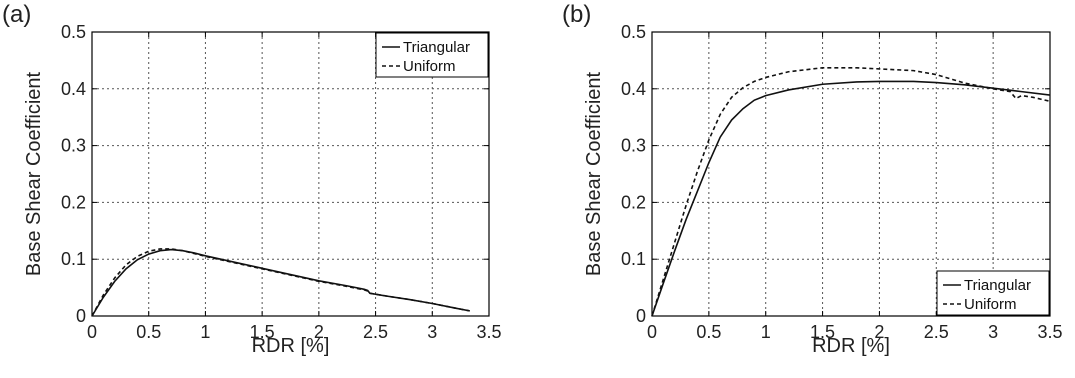  I want to click on series-line-uniform, so click(280, 282).